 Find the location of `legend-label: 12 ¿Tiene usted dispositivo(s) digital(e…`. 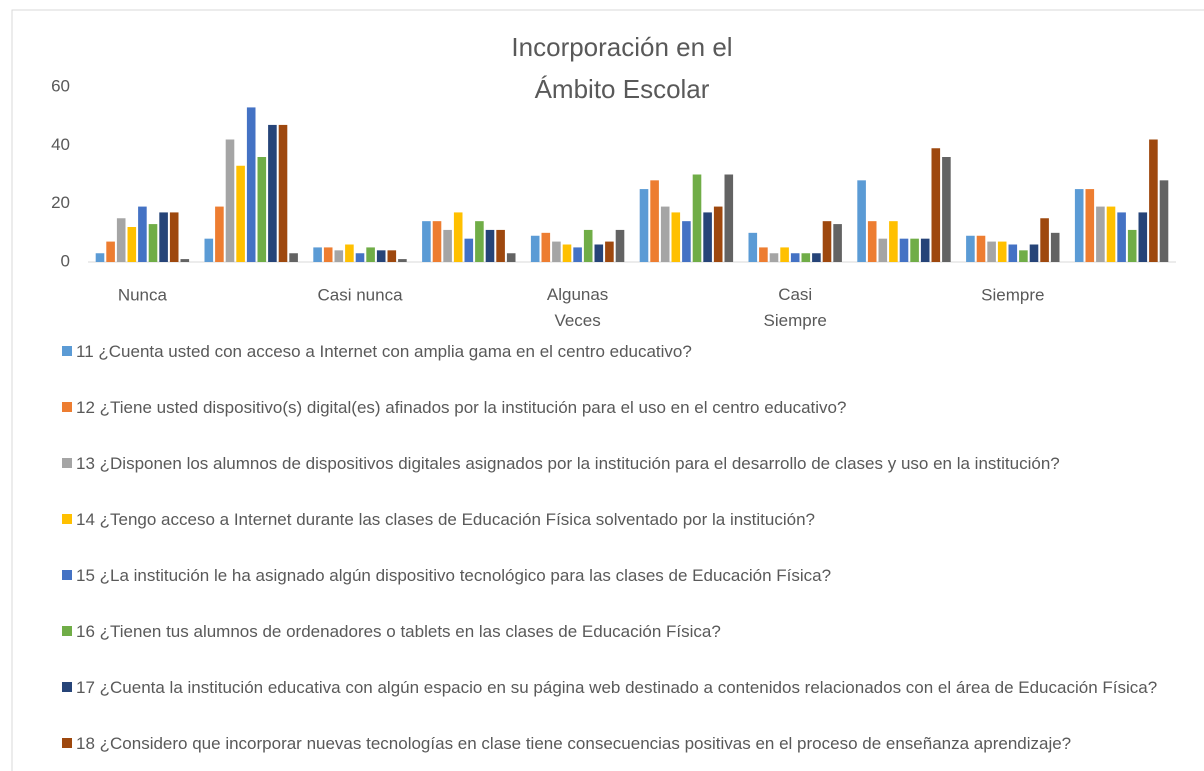

legend-label: 12 ¿Tiene usted dispositivo(s) digital(e… is located at coordinates (461, 407).